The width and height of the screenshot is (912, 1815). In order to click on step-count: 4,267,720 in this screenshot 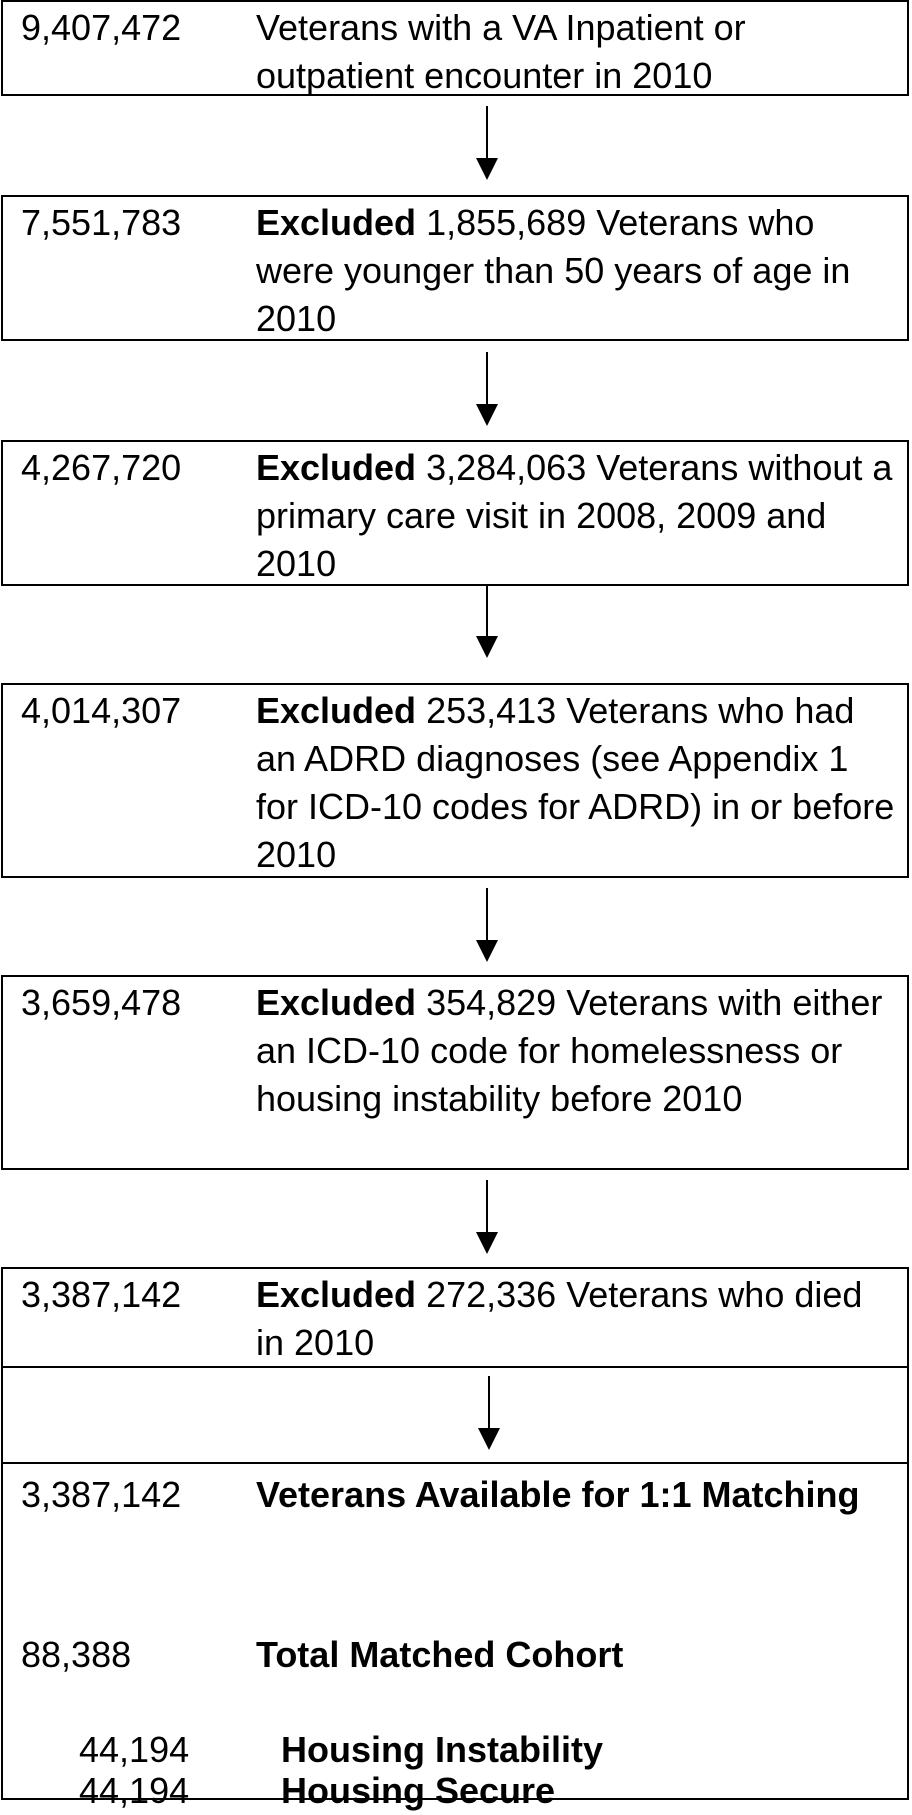, I will do `click(101, 467)`.